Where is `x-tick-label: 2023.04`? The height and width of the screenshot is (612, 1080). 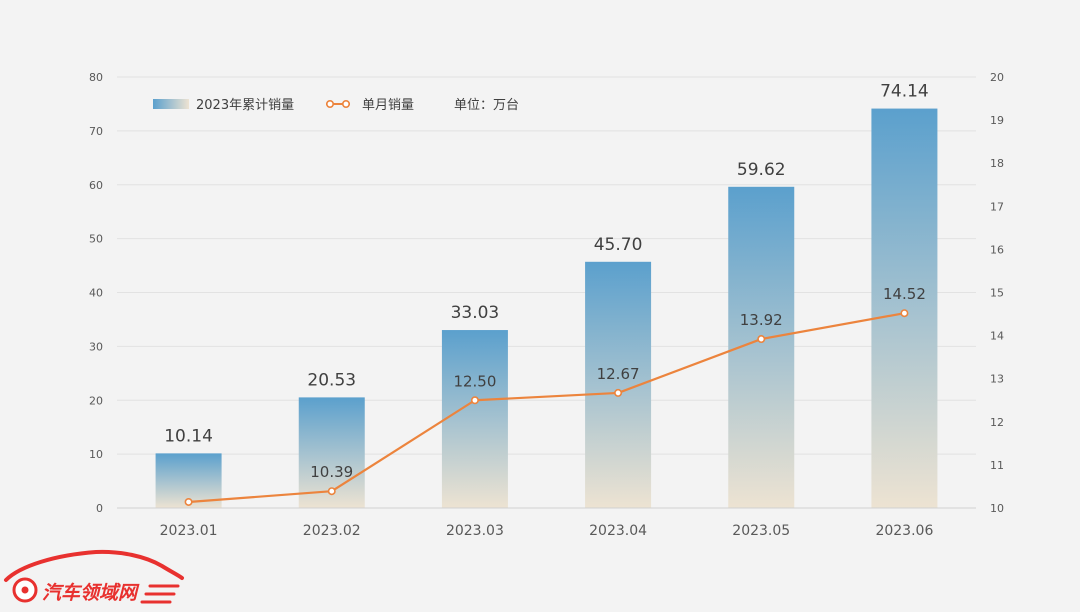 x-tick-label: 2023.04 is located at coordinates (618, 531).